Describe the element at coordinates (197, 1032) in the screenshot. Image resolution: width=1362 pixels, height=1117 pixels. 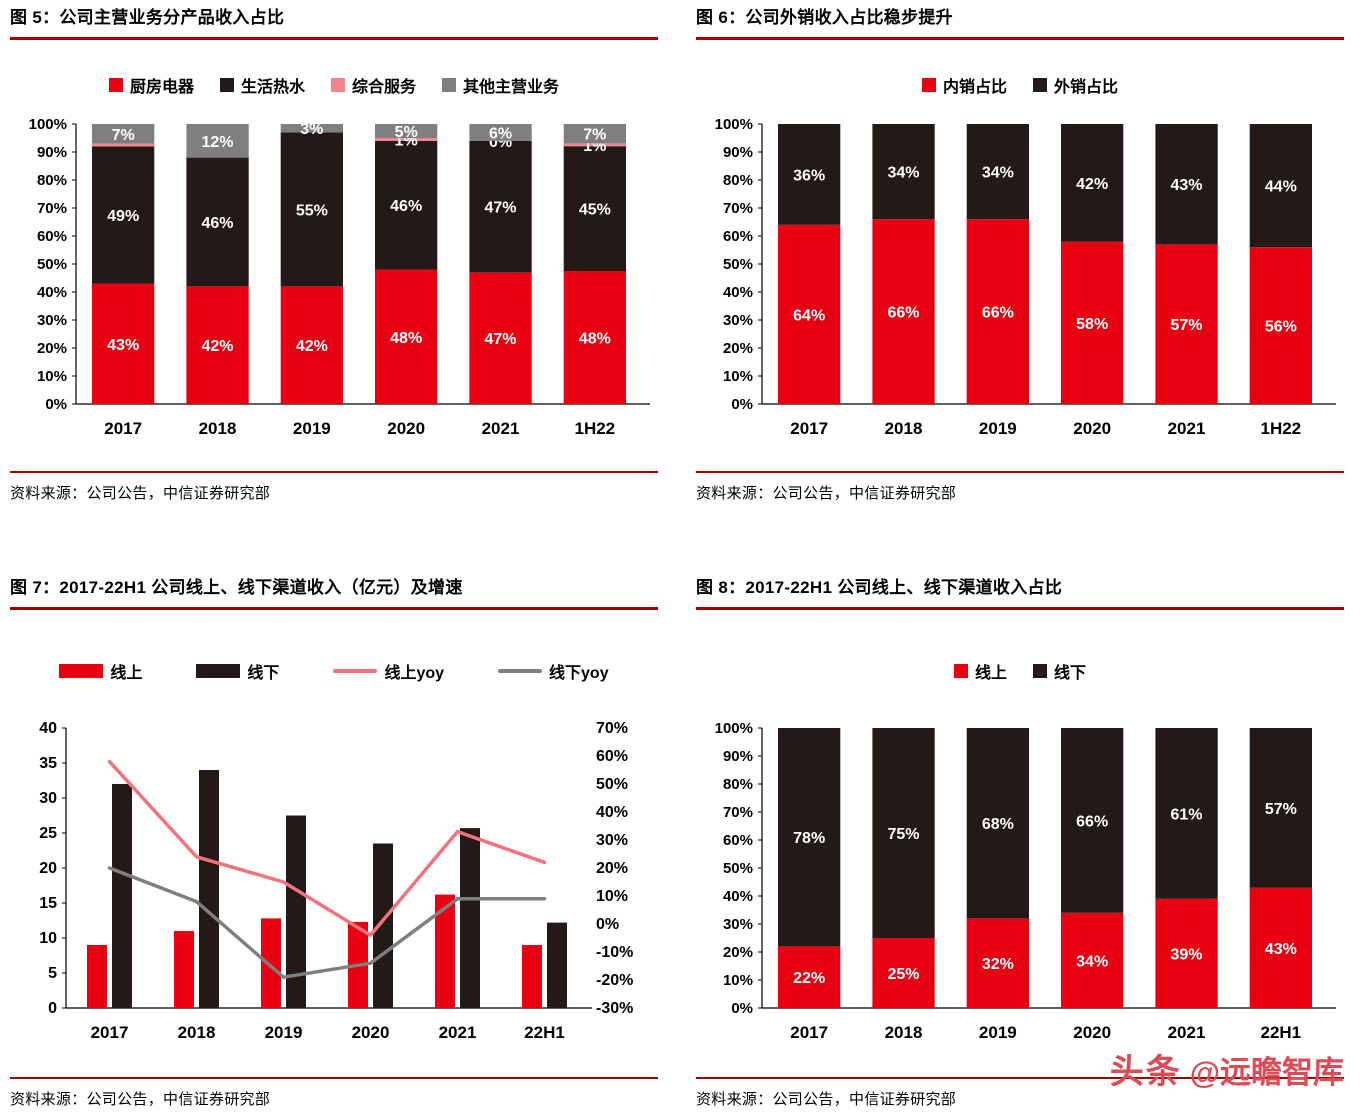
I see `x-axis-category-label: 2018` at that location.